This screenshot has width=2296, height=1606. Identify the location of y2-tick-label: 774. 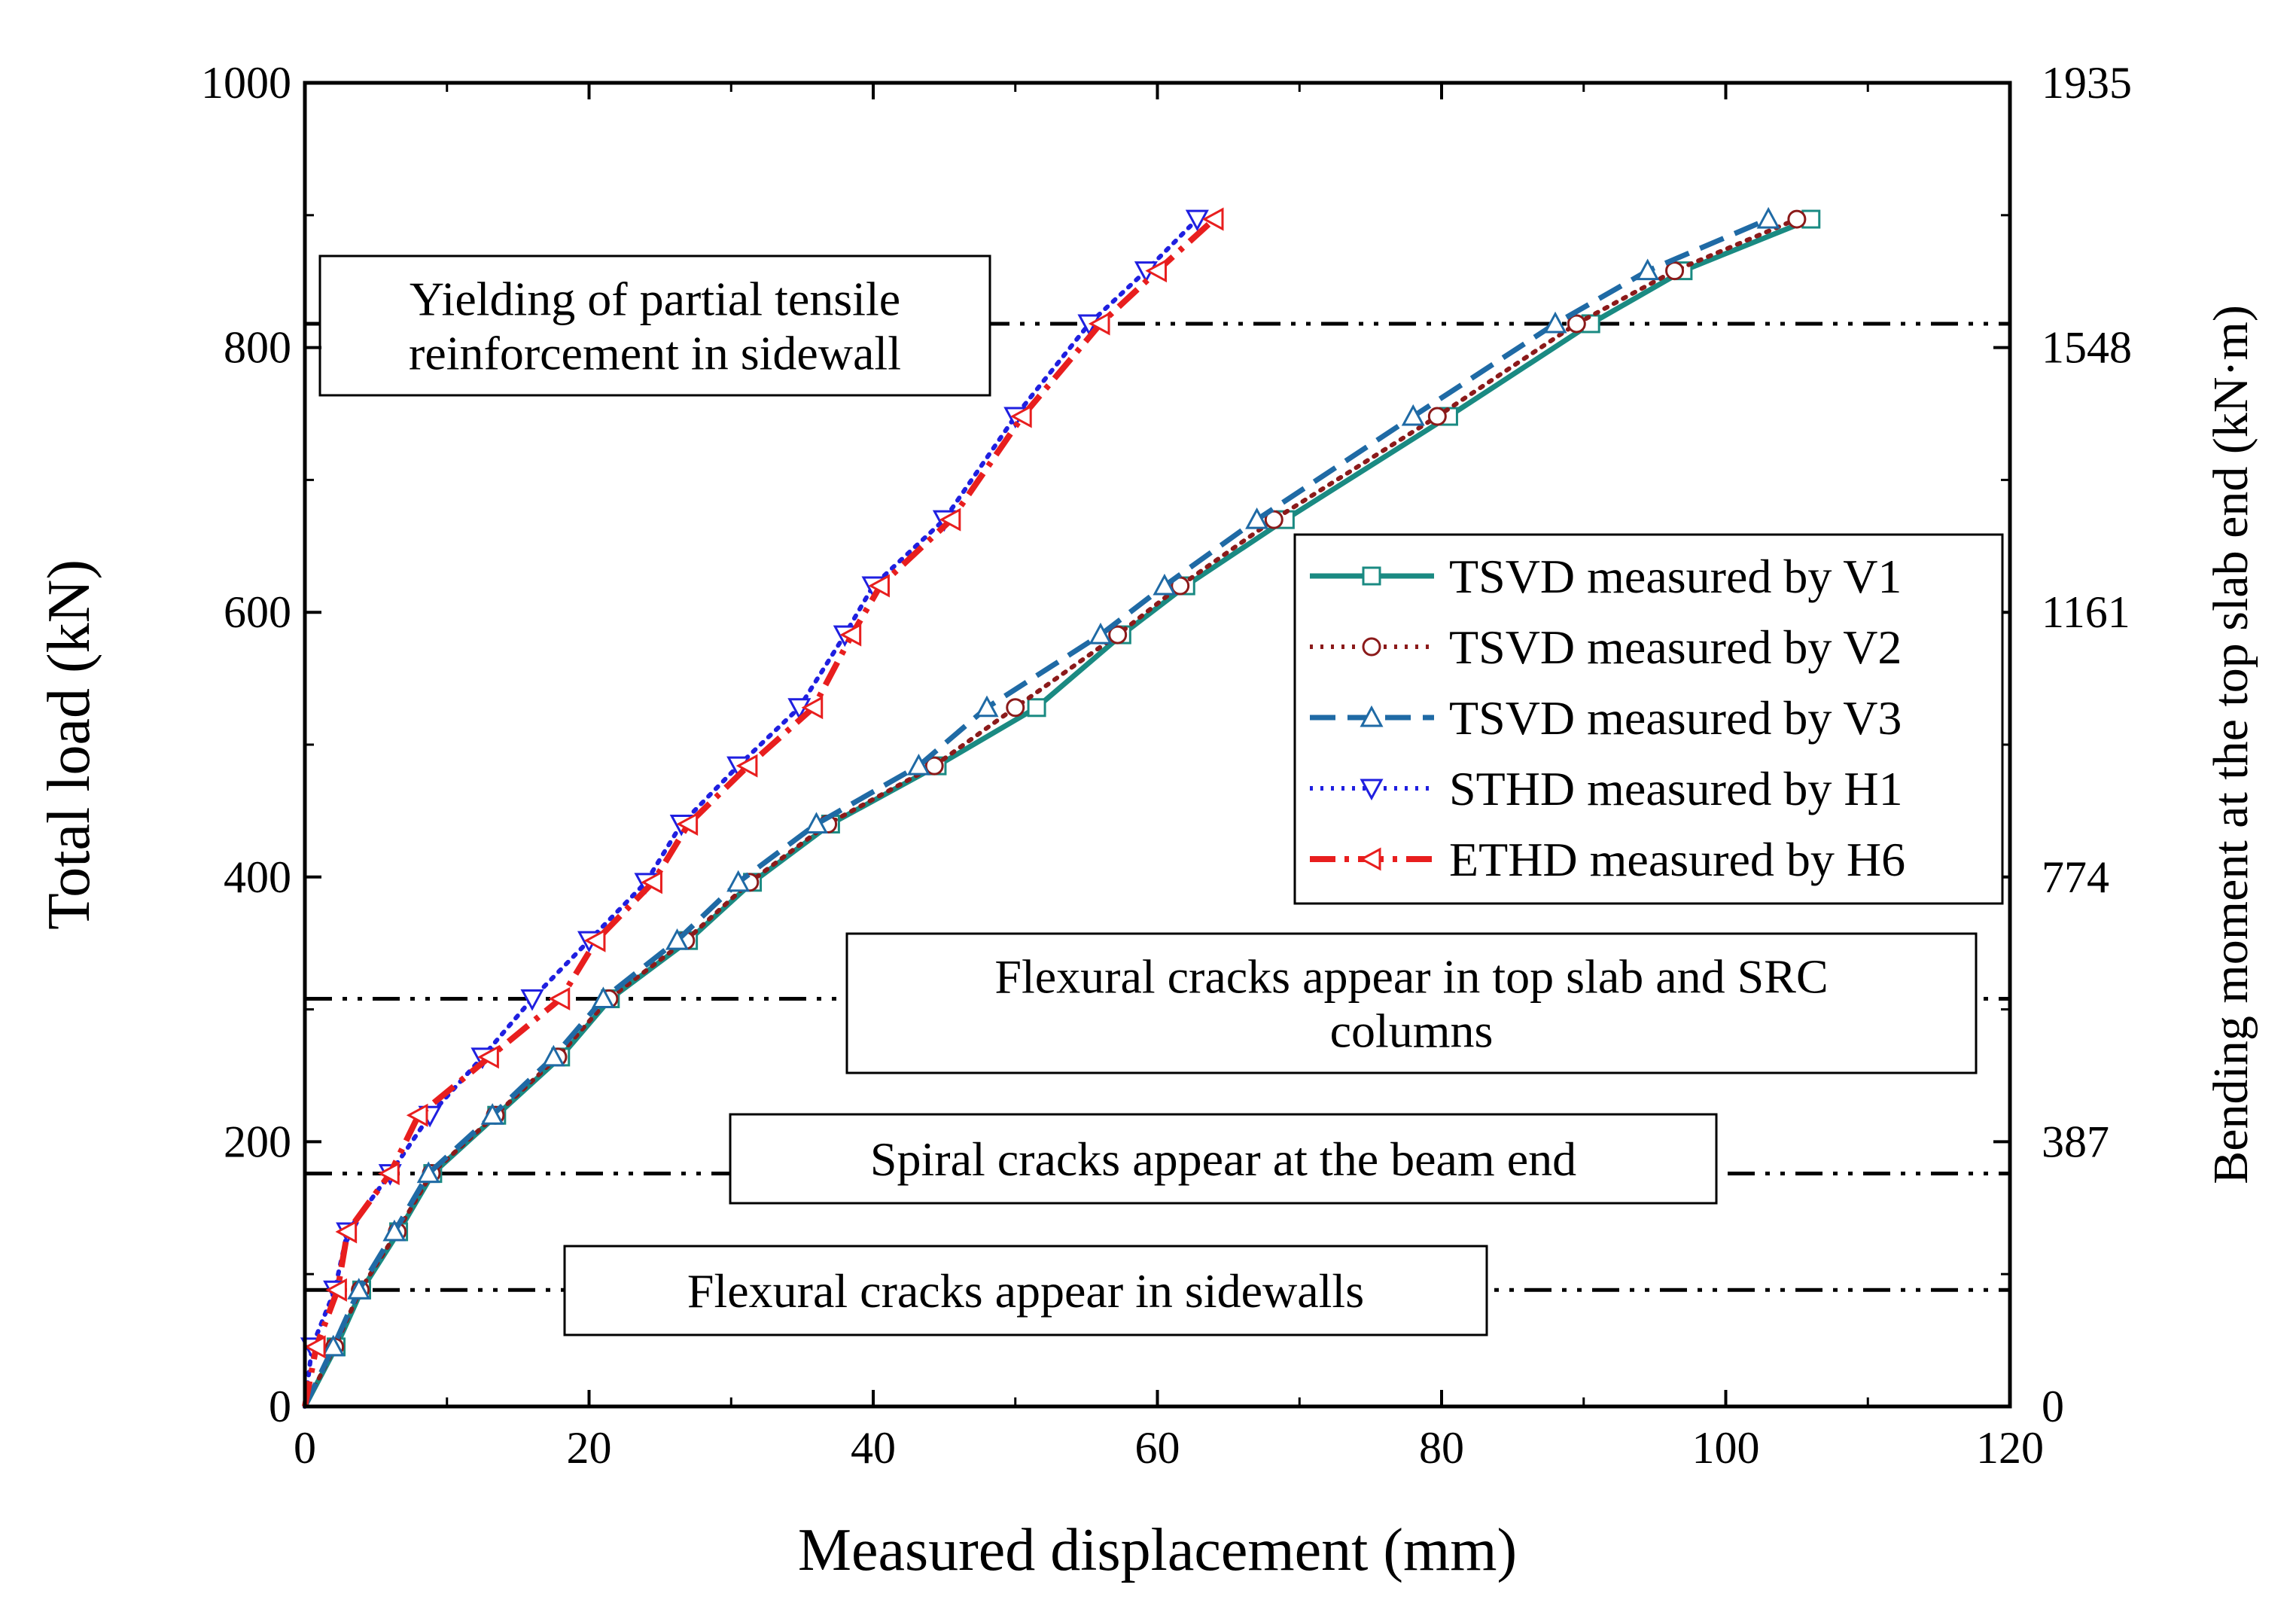
(2075, 877).